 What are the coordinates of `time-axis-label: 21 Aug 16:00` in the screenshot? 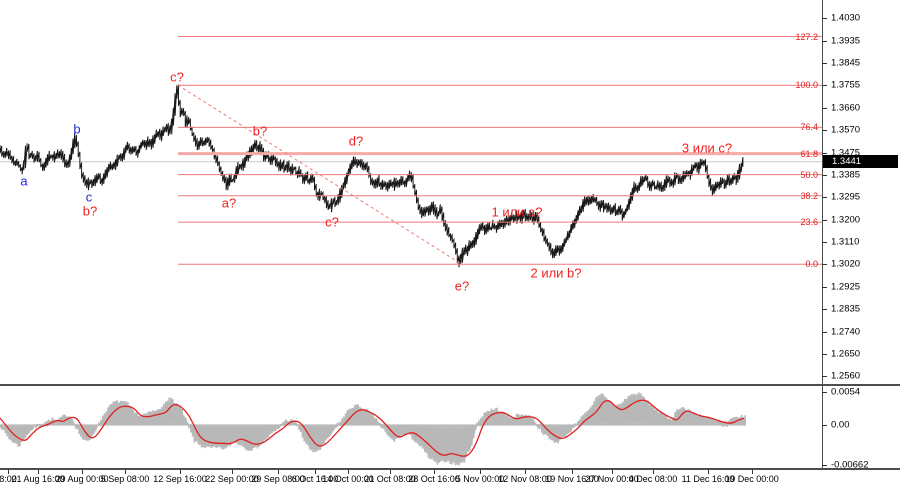 It's located at (38, 479).